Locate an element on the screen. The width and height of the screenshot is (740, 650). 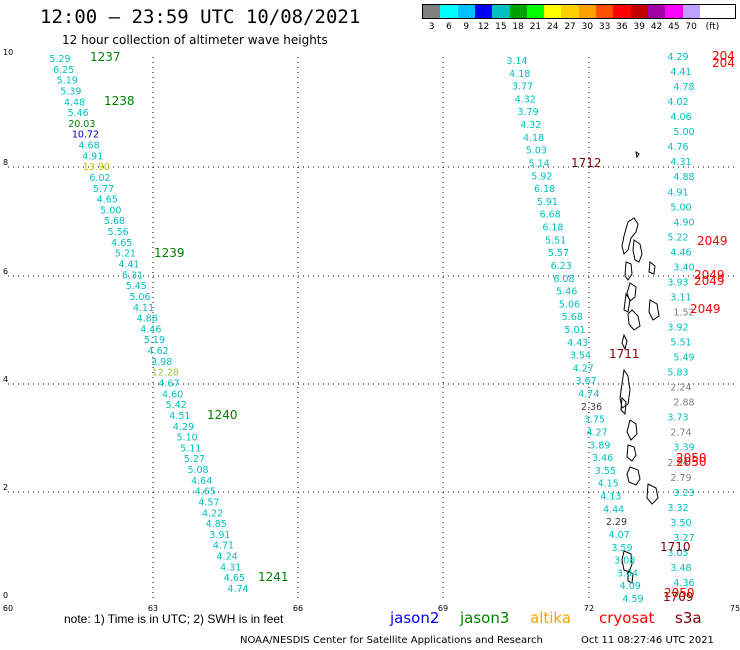
swh-value: 3.27 is located at coordinates (683, 538).